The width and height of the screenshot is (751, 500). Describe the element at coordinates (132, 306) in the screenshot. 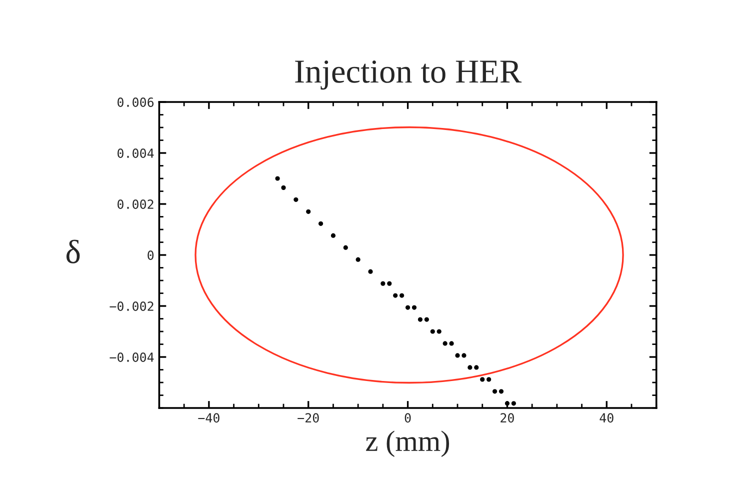

I see `y-tick-label: −0.002` at that location.